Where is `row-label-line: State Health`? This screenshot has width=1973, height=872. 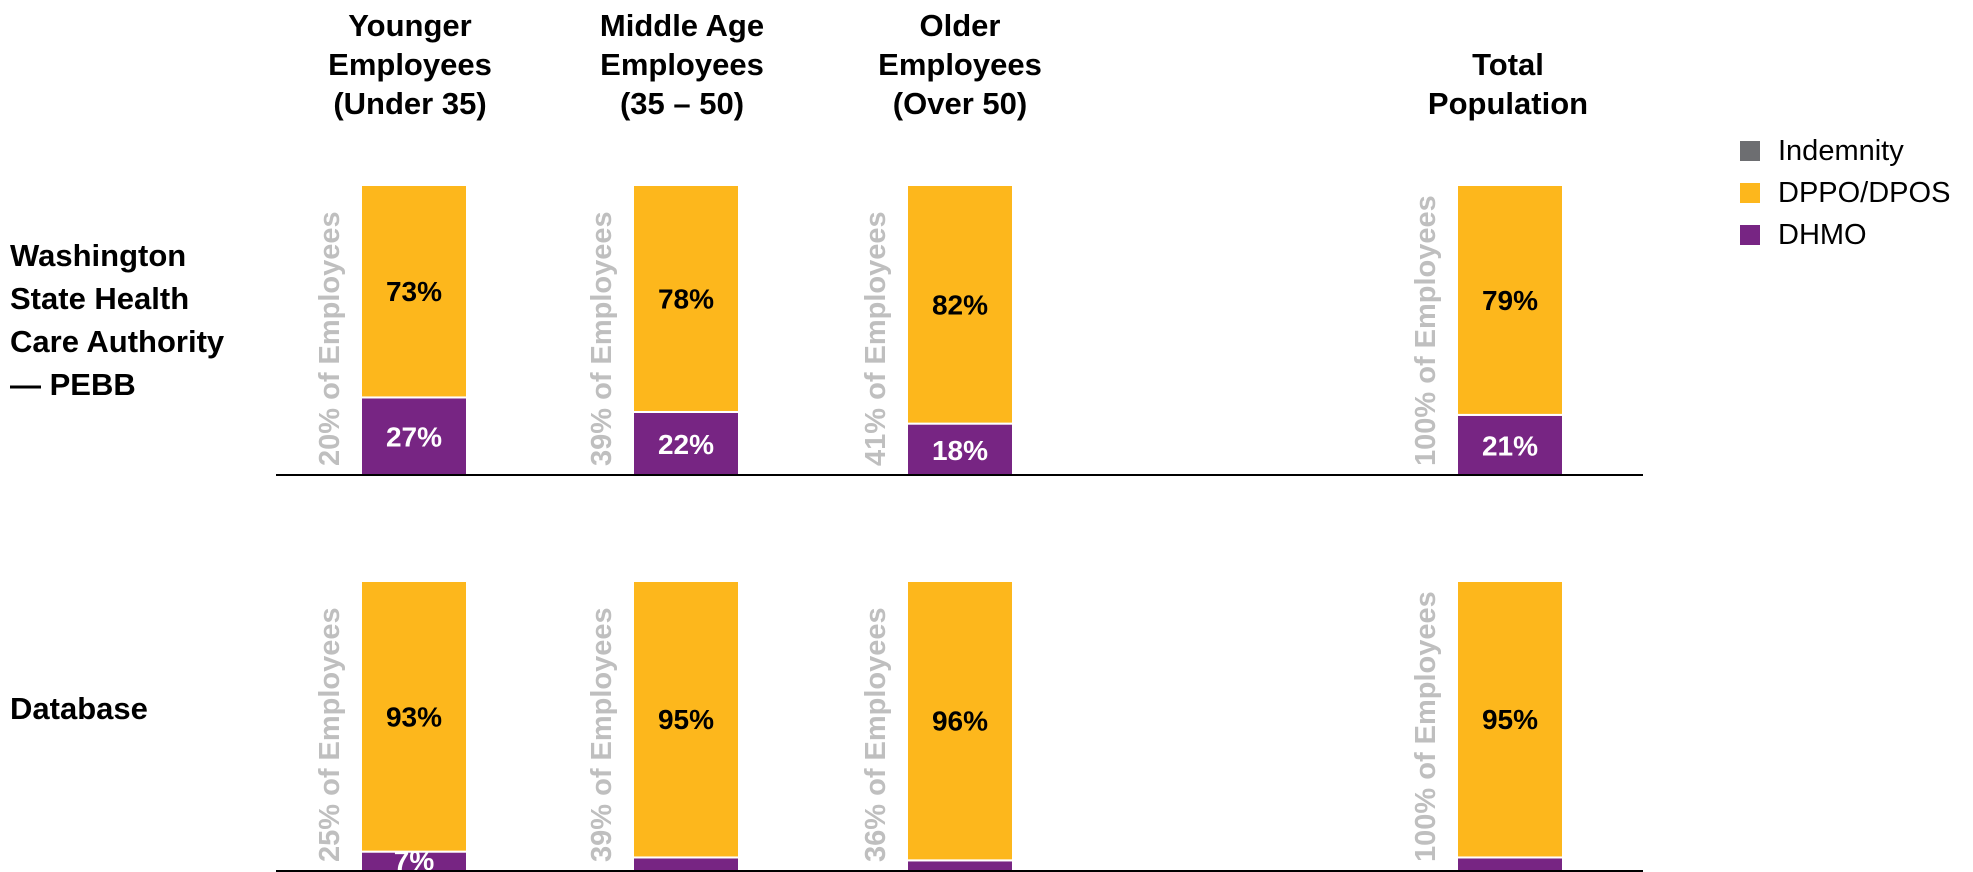
row-label-line: State Health is located at coordinates (100, 298).